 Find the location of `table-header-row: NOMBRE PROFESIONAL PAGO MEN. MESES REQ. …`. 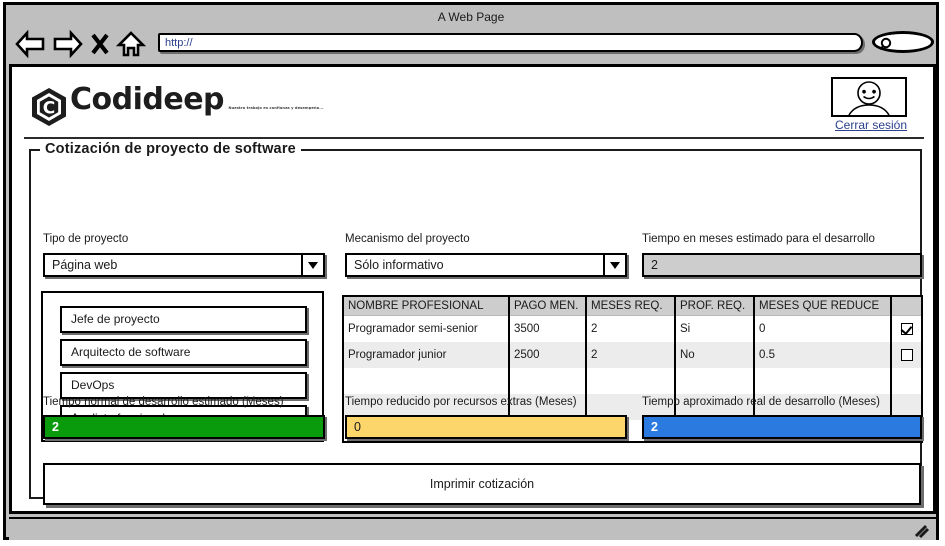

table-header-row: NOMBRE PROFESIONAL PAGO MEN. MESES REQ. … is located at coordinates (632, 306).